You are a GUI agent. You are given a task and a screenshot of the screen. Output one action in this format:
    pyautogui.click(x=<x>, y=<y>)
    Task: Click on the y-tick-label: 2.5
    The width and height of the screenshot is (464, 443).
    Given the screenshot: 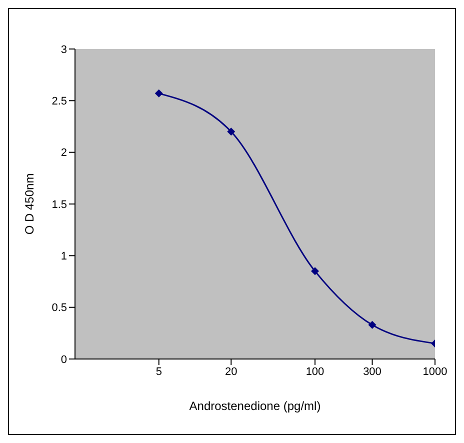 What is the action you would take?
    pyautogui.click(x=59, y=102)
    